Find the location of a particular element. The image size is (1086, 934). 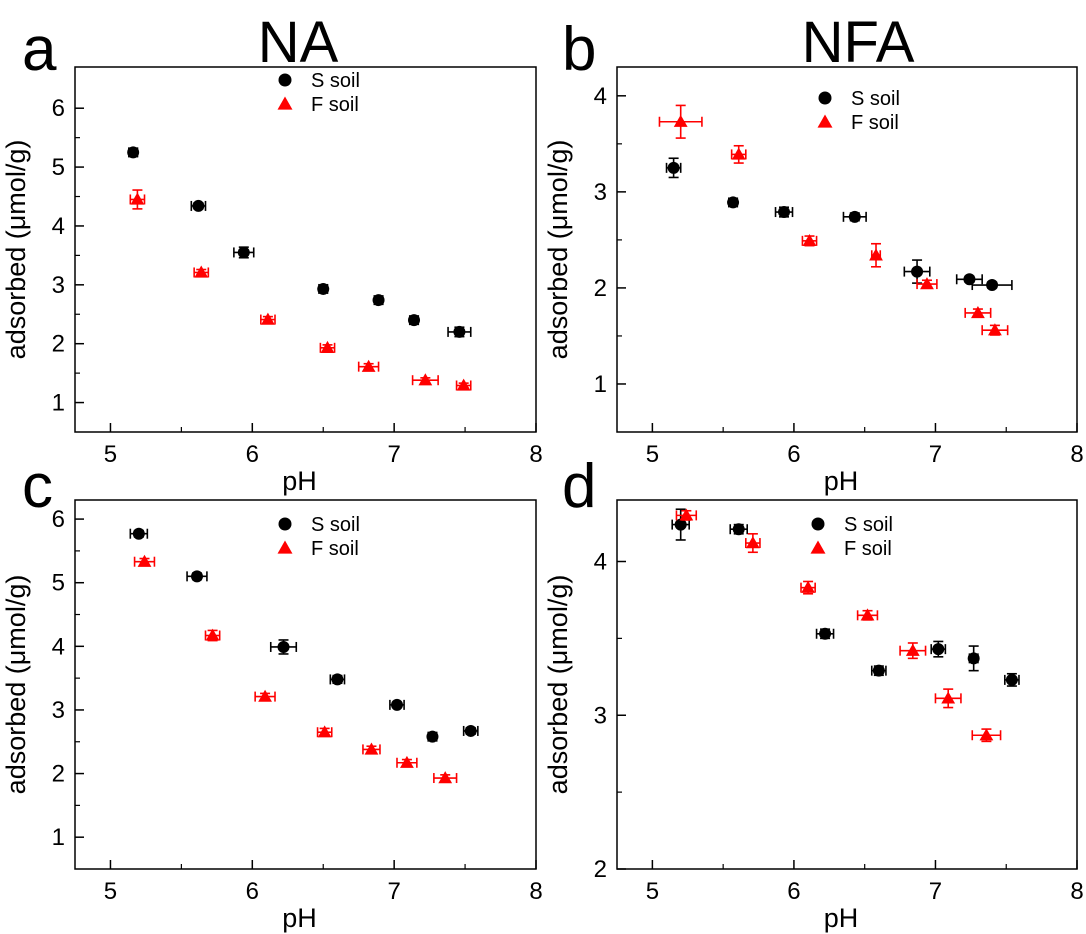

panel-letter: d is located at coordinates (579, 486).